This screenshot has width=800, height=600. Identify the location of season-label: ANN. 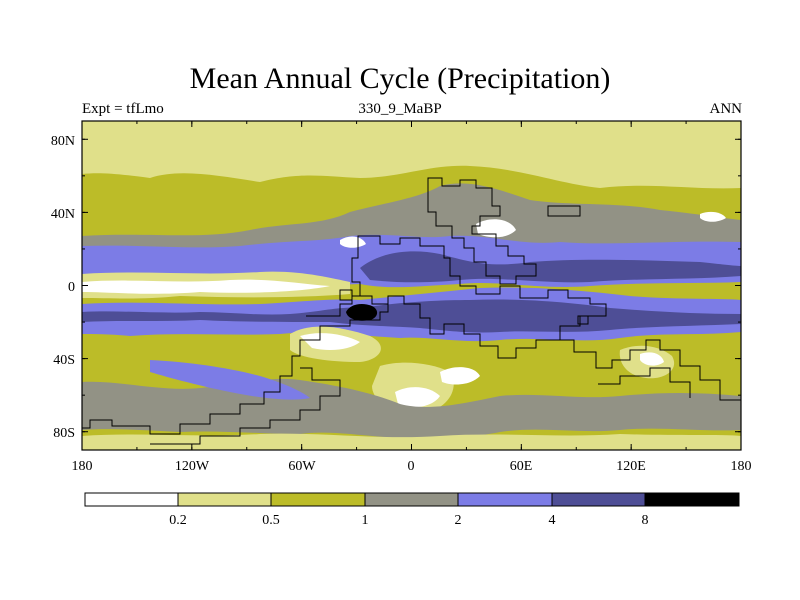
(726, 109).